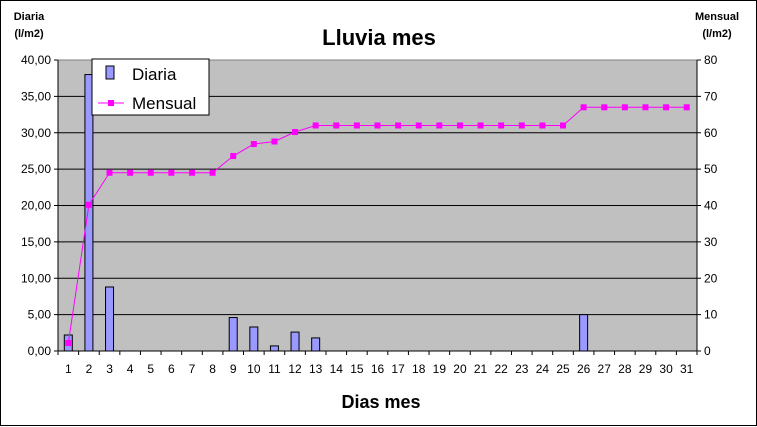  What do you see at coordinates (89, 369) in the screenshot?
I see `x-tick-label: 2` at bounding box center [89, 369].